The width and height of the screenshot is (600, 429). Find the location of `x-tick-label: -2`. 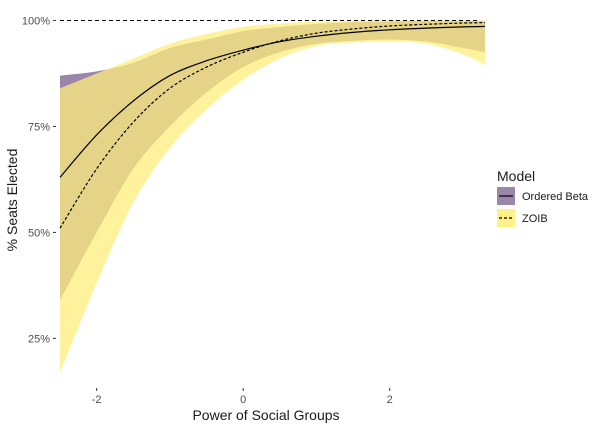

x-tick-label: -2 is located at coordinates (97, 400).